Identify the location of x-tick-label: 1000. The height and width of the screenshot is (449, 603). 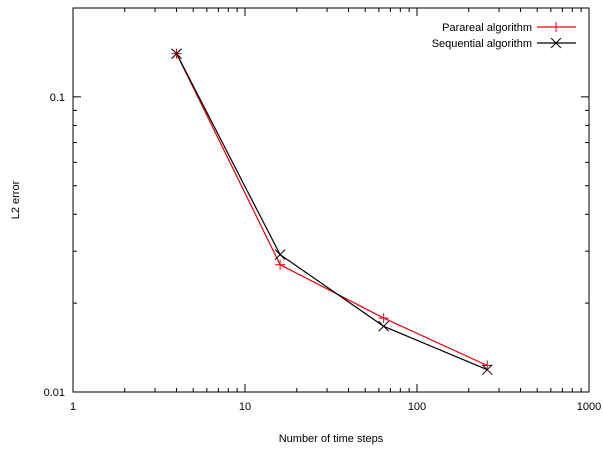
(589, 407).